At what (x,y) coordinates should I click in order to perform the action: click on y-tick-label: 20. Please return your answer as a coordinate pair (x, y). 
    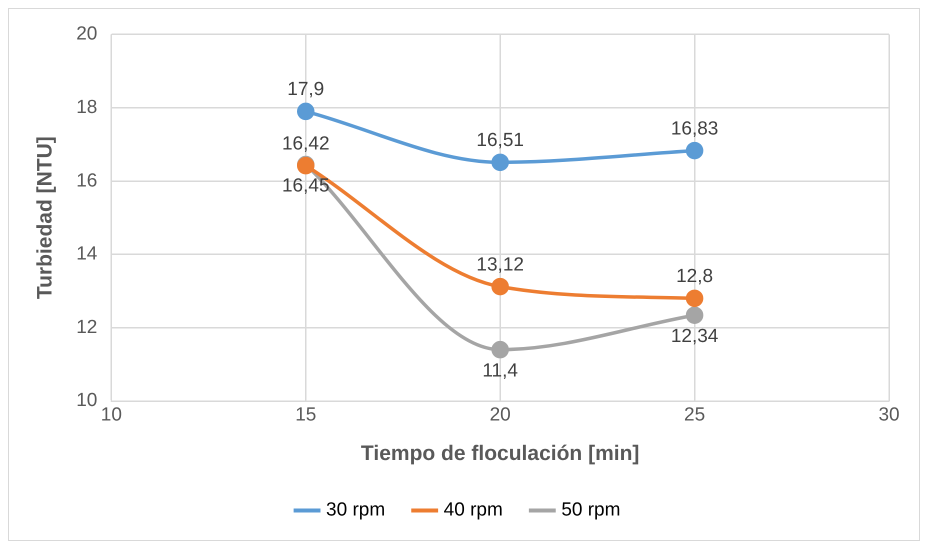
    Looking at the image, I should click on (87, 34).